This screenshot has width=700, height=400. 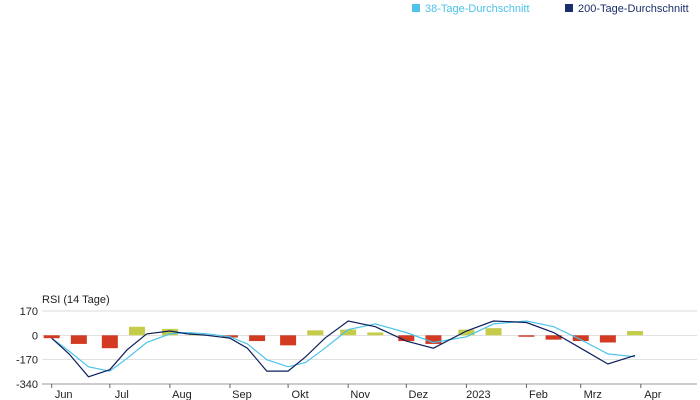 What do you see at coordinates (76, 300) in the screenshot?
I see `rsi-title: RSI (14 Tage)` at bounding box center [76, 300].